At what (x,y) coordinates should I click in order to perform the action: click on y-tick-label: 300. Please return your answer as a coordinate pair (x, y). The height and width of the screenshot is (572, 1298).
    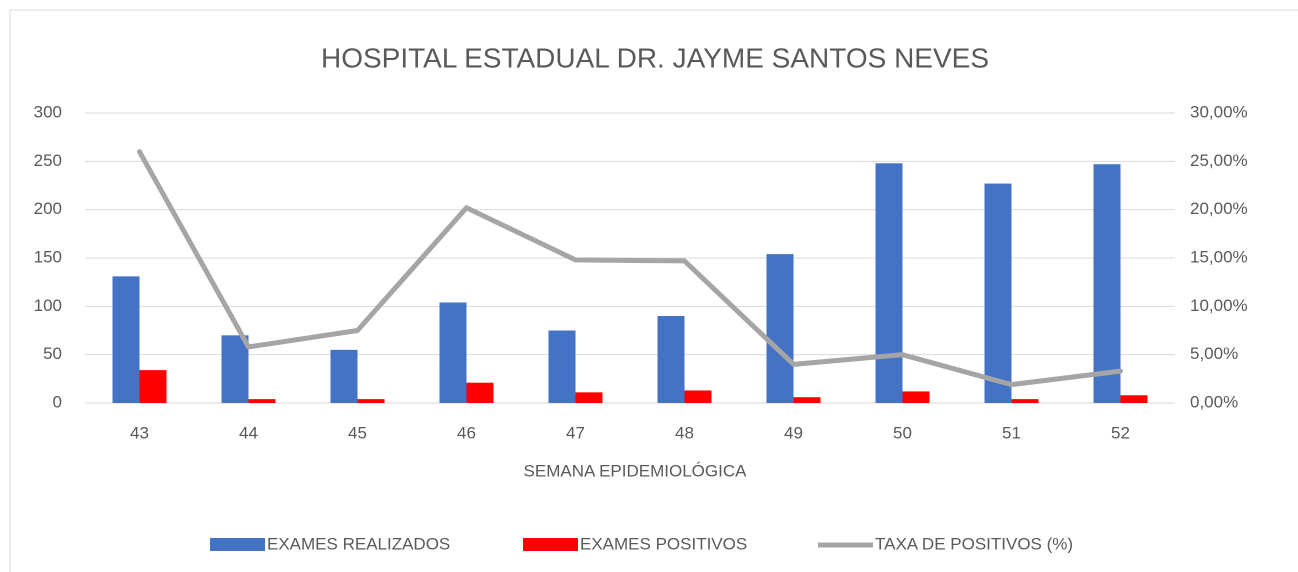
    Looking at the image, I should click on (48, 111).